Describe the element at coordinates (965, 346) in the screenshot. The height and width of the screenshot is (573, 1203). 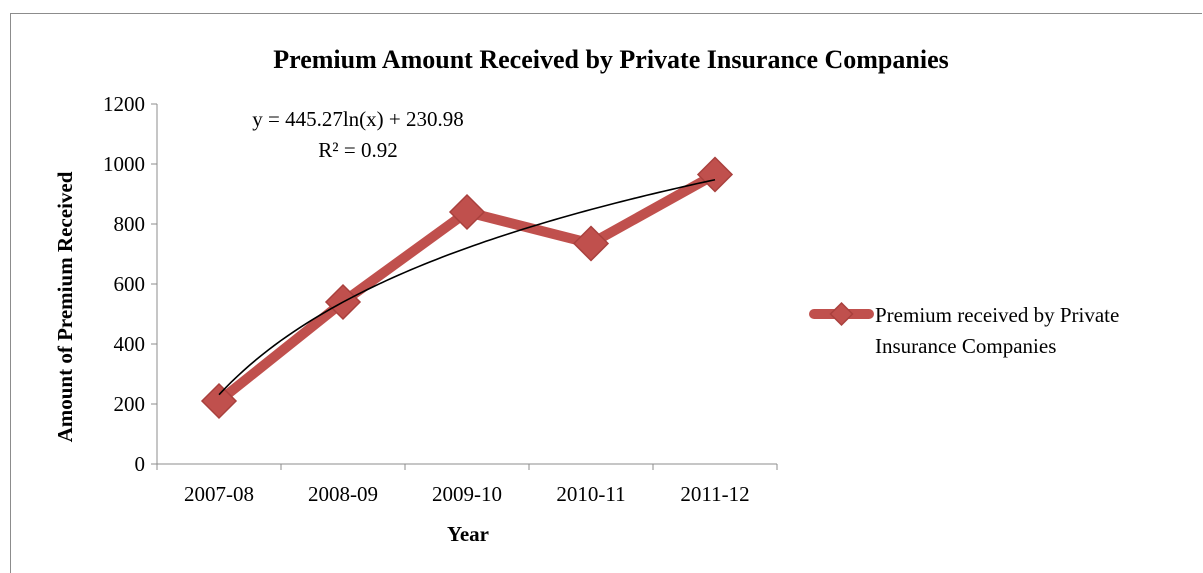
I see `legend-label-line-2: Insurance Companies` at that location.